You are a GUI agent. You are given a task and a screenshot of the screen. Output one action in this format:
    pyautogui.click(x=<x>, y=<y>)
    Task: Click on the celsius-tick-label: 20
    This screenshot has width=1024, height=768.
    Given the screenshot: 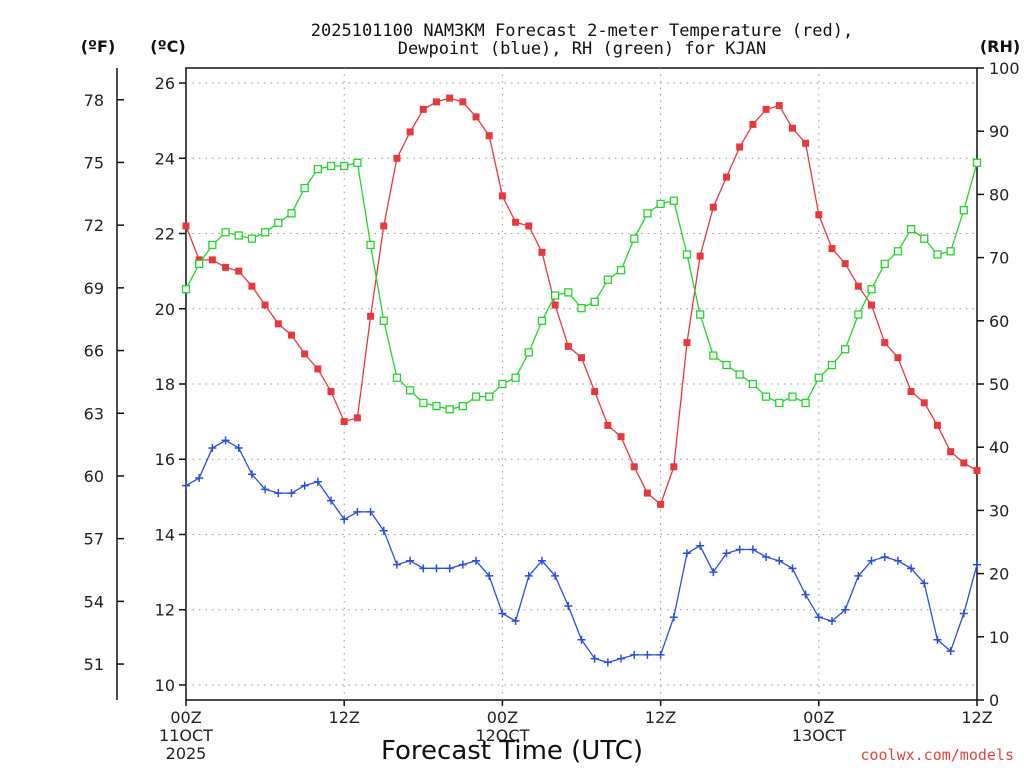 What is the action you would take?
    pyautogui.click(x=165, y=309)
    